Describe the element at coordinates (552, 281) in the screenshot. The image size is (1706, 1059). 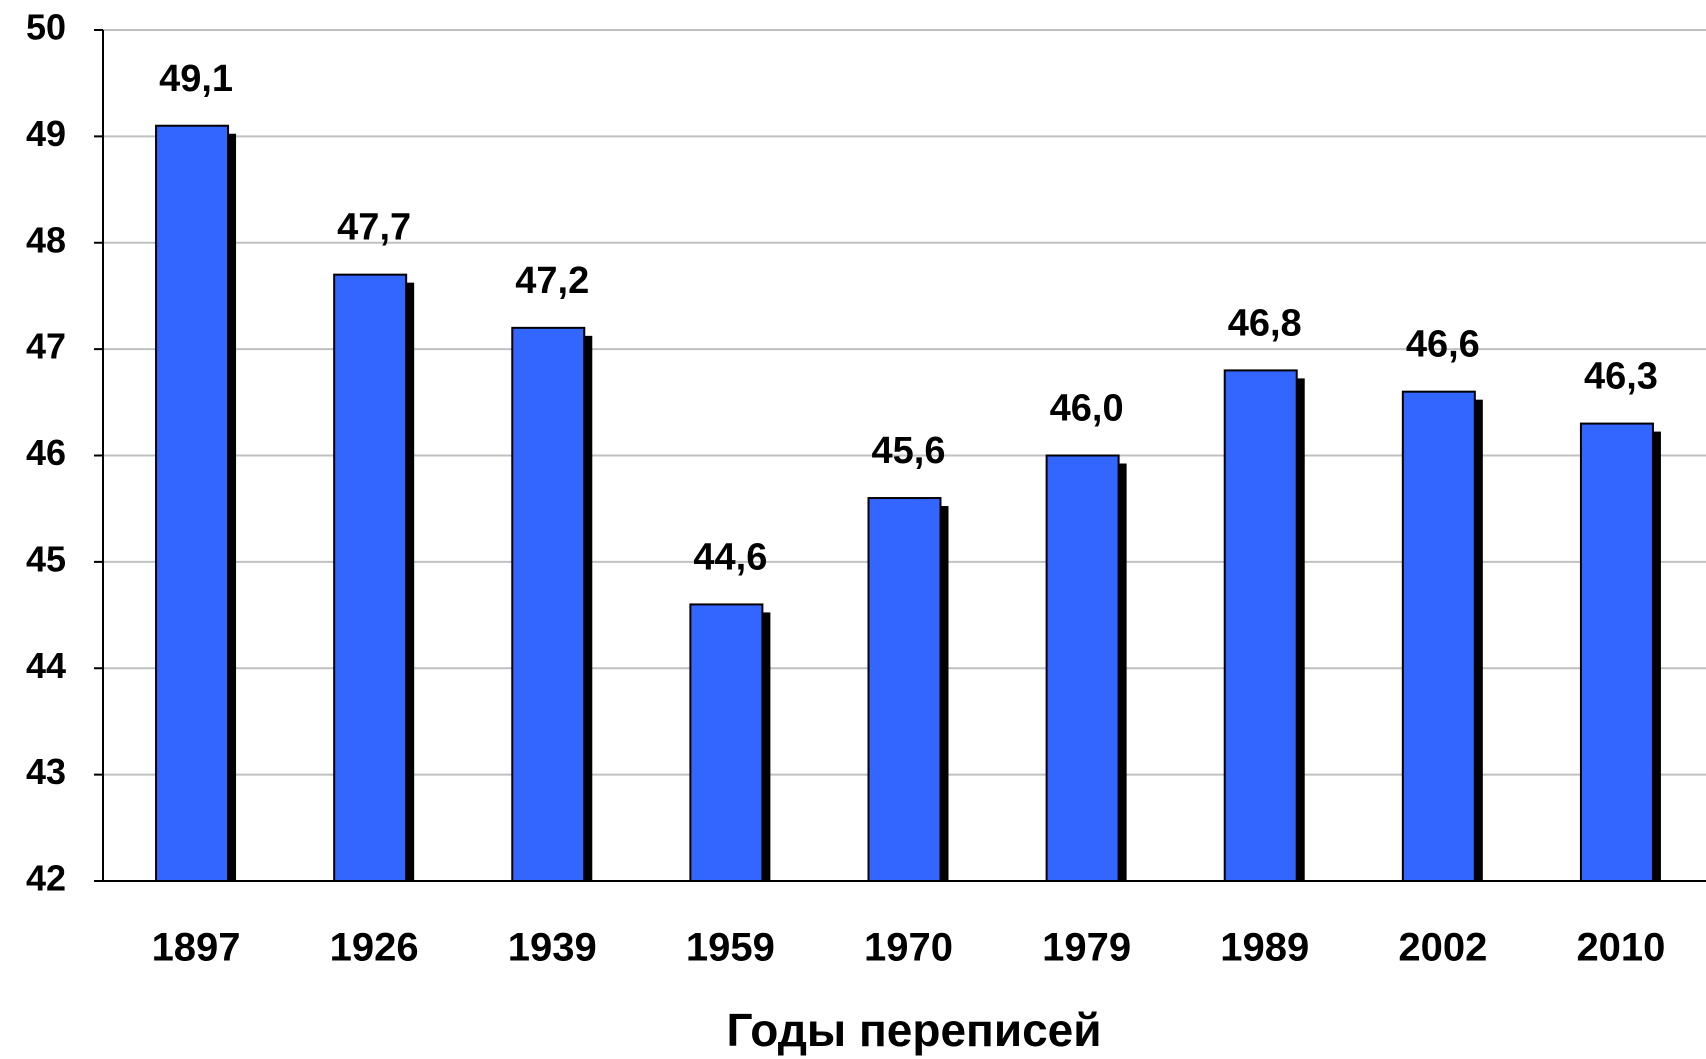
I see `value-label: 47,2` at that location.